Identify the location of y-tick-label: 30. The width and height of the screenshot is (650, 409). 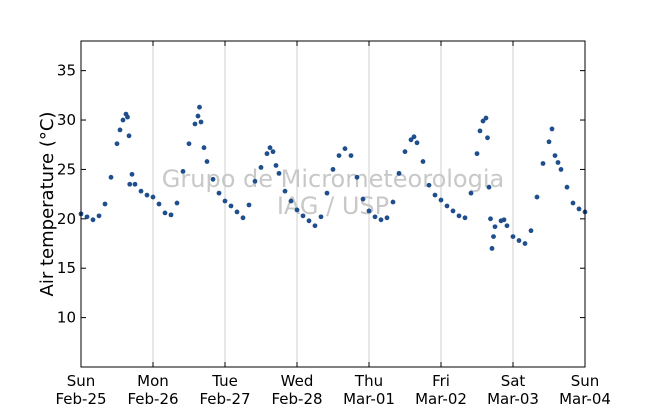
(66, 120).